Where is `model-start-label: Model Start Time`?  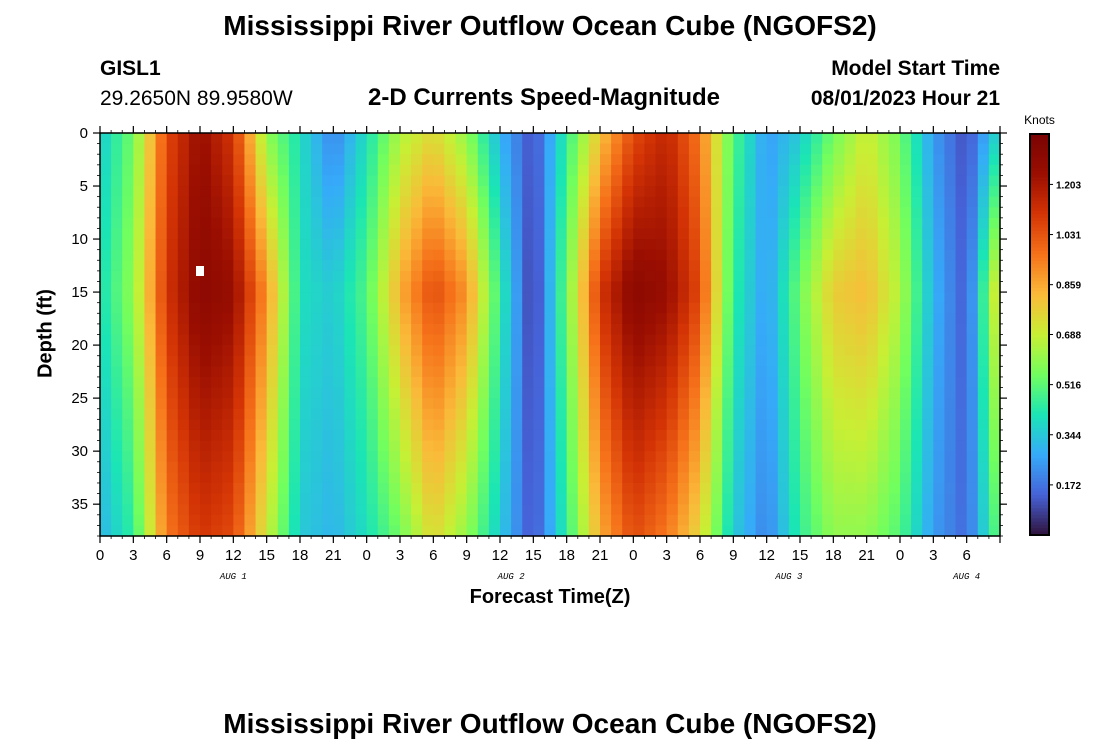 model-start-label: Model Start Time is located at coordinates (915, 68).